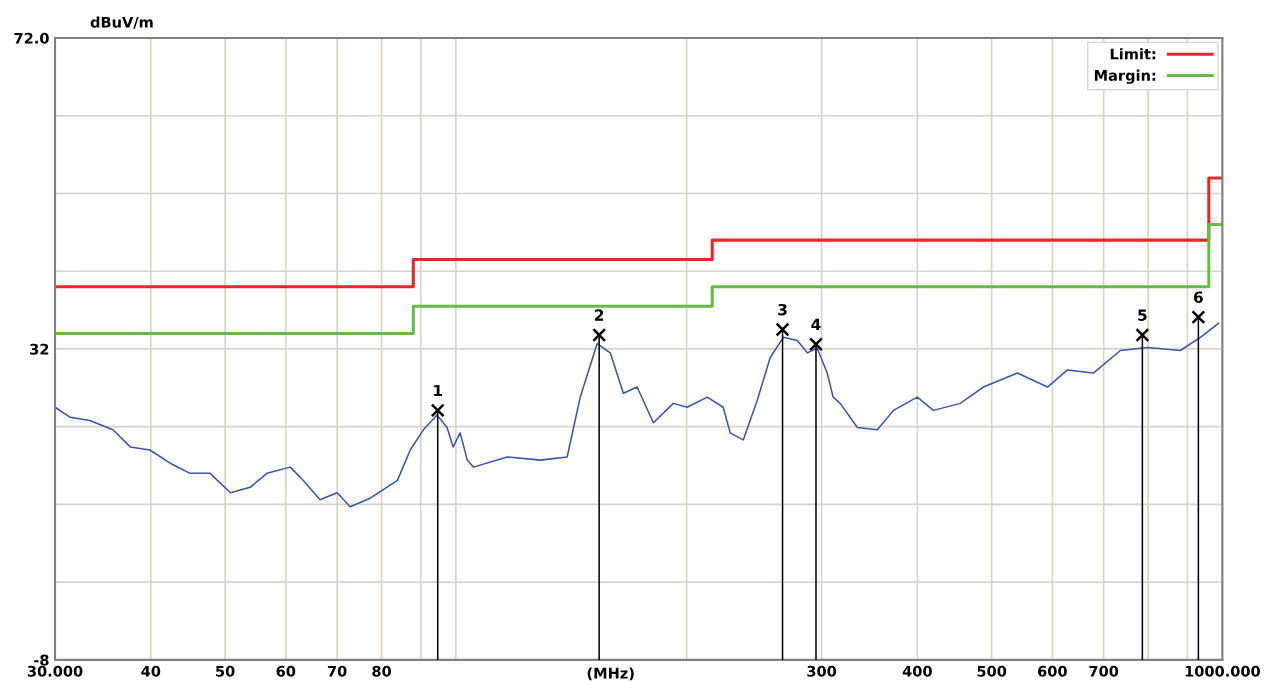 This screenshot has height=691, width=1280. What do you see at coordinates (1104, 671) in the screenshot?
I see `x-tick-label: 700` at bounding box center [1104, 671].